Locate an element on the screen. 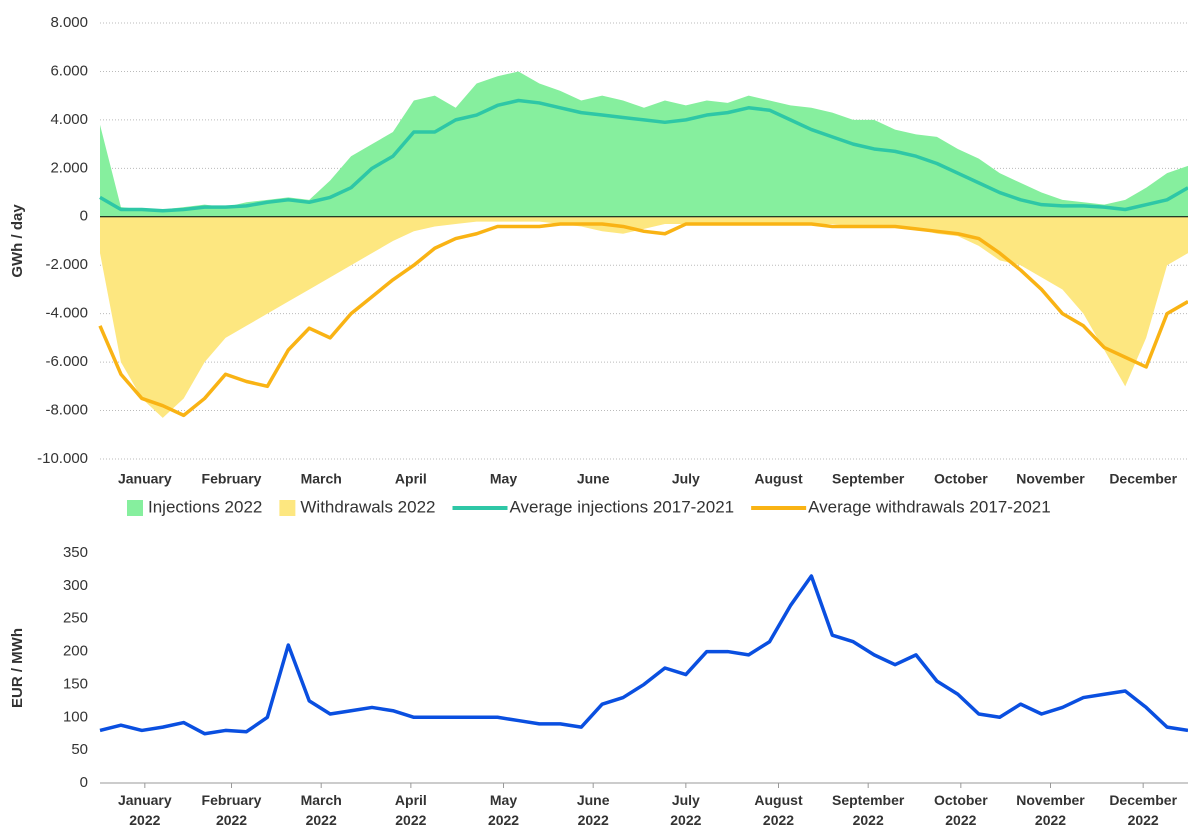 This screenshot has height=827, width=1188. y-tick-label: -10.000 is located at coordinates (62, 458).